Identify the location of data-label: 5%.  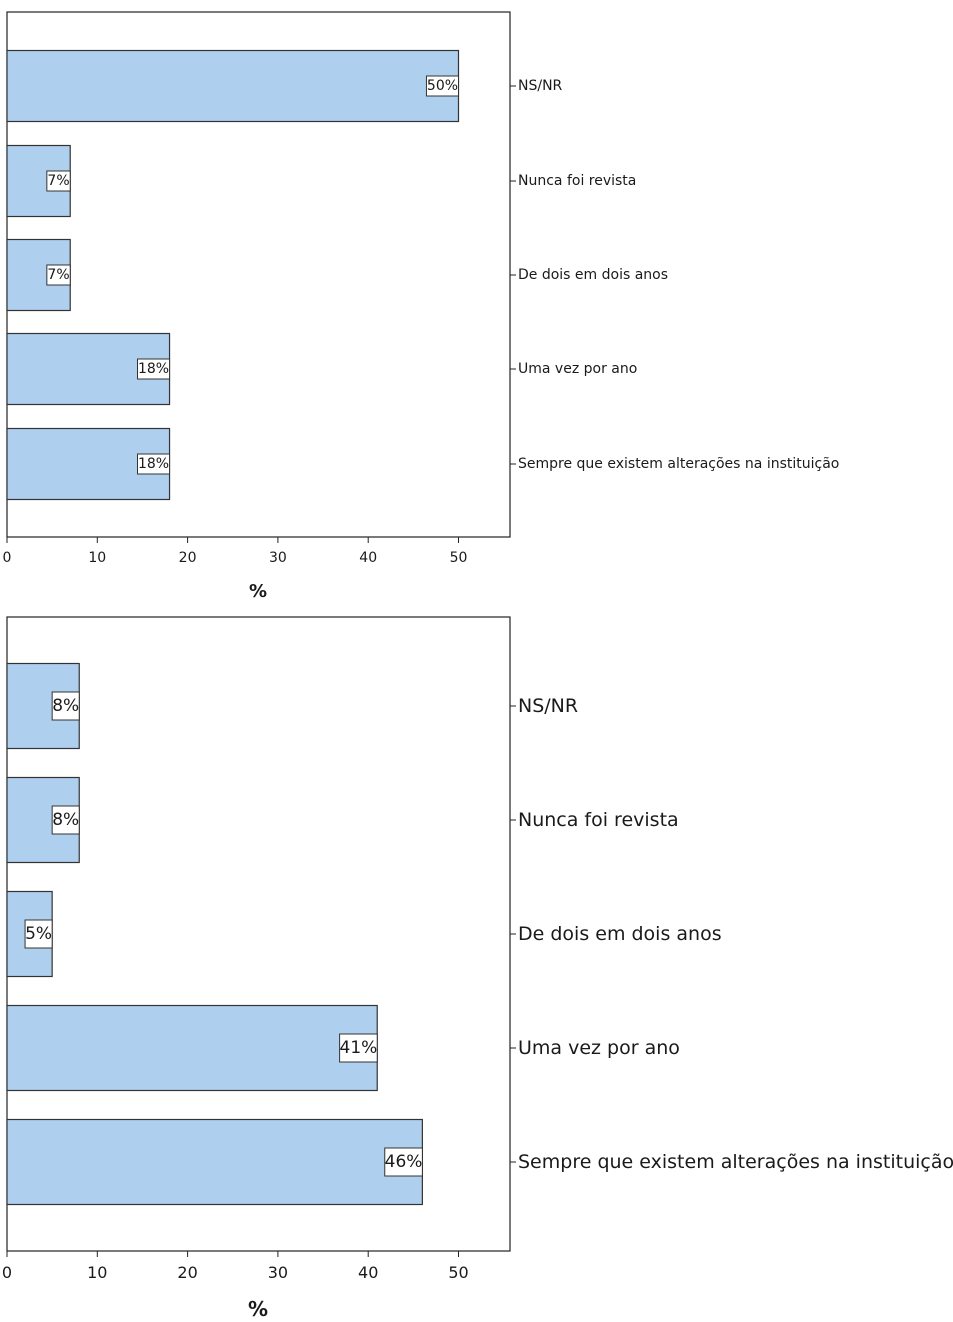
(38, 934).